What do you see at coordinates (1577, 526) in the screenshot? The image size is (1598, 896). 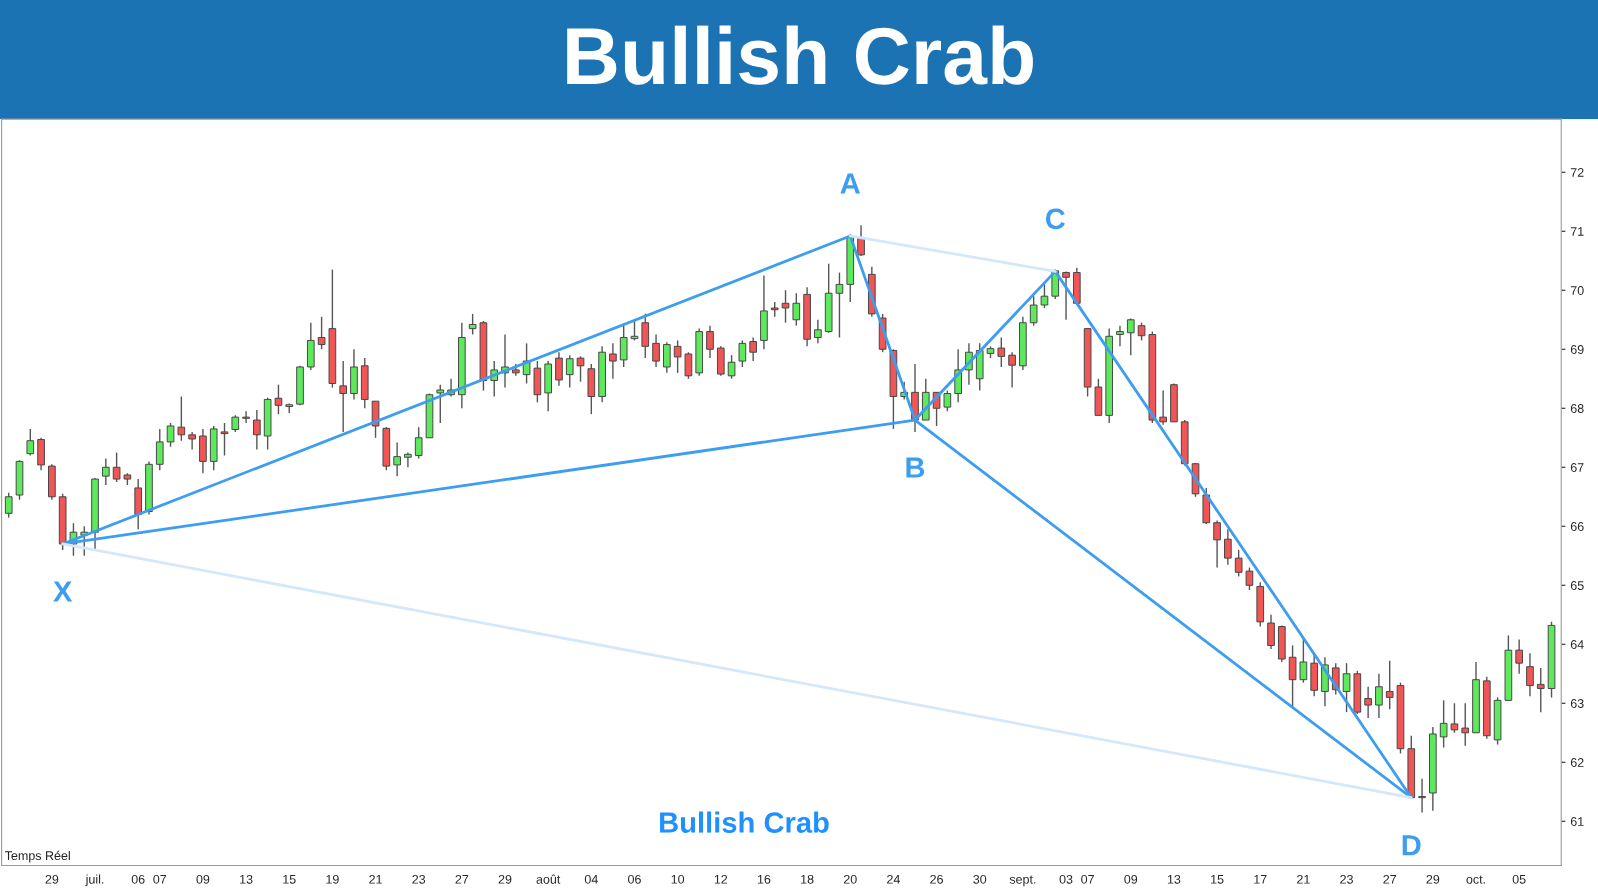 I see `y-tick-label: 66` at bounding box center [1577, 526].